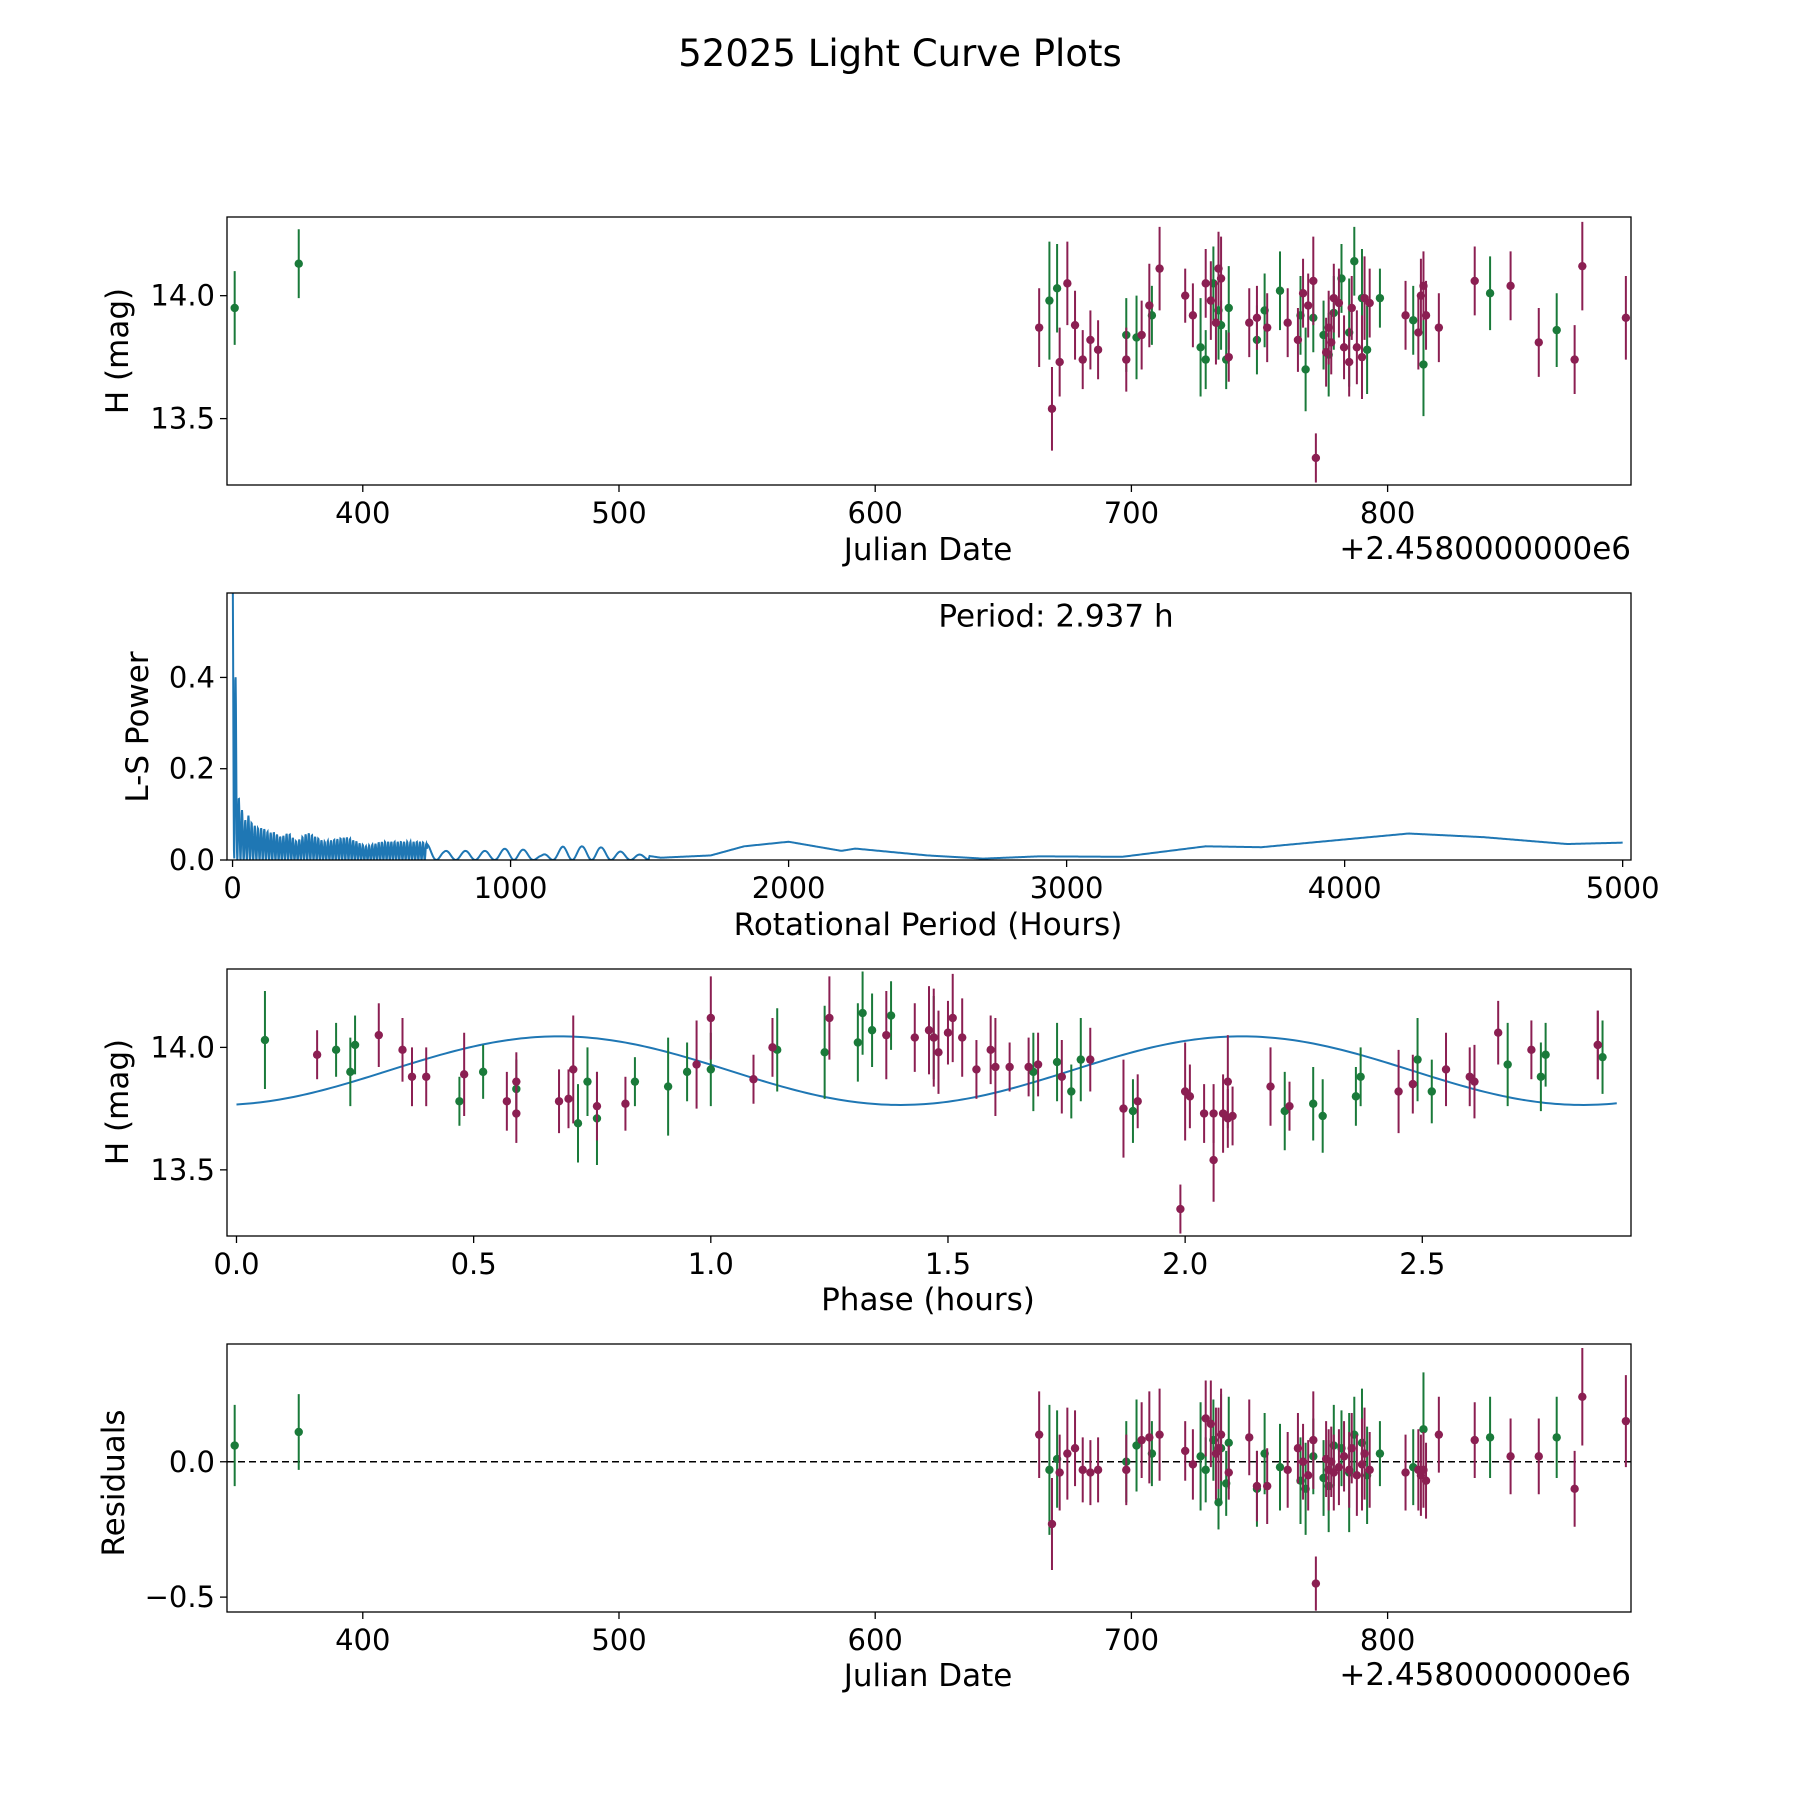  I want to click on x-tick-label: 500, so click(618, 1640).